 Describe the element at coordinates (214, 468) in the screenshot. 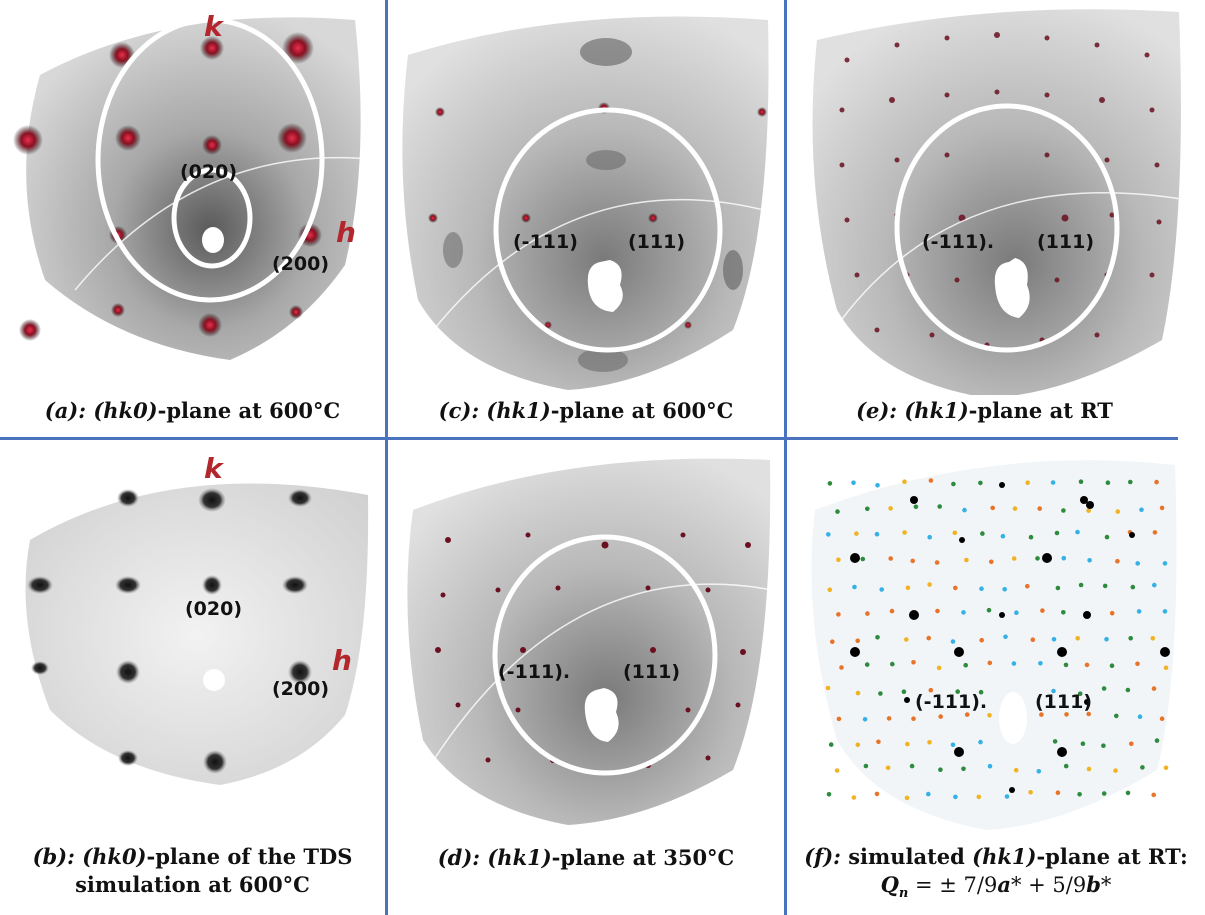

I see `panel-b-axis-k: k` at that location.